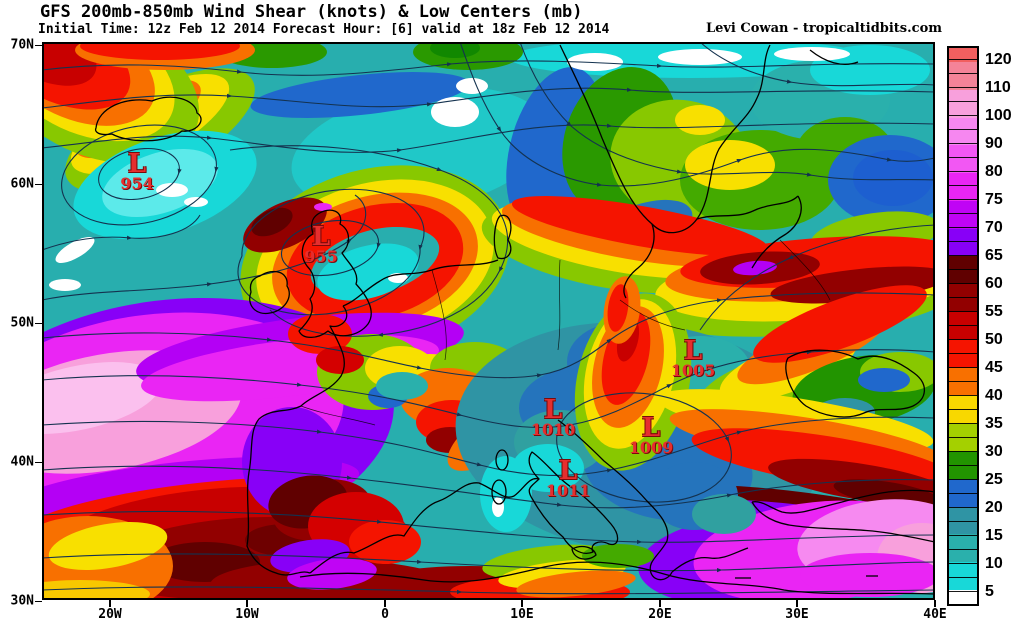  Describe the element at coordinates (522, 614) in the screenshot. I see `lon-tick-label: 10E` at that location.